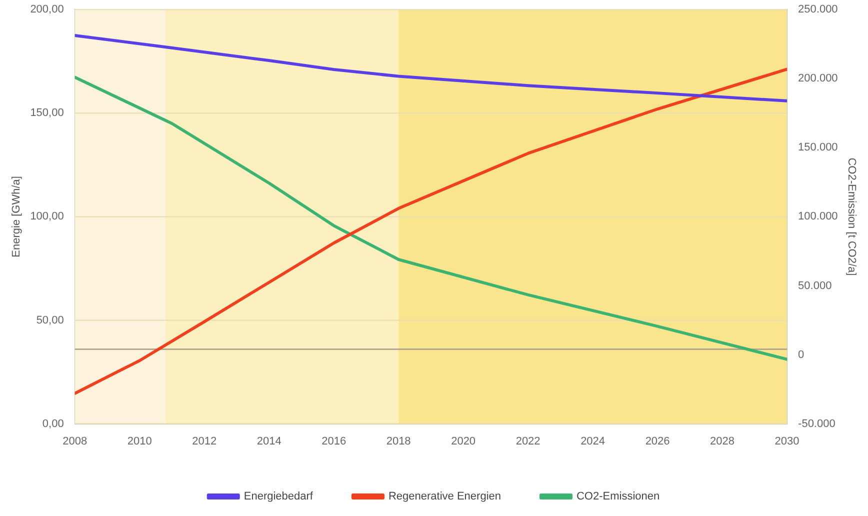 Image resolution: width=868 pixels, height=516 pixels. What do you see at coordinates (818, 78) in the screenshot?
I see `y2-tick-label: 200.000` at bounding box center [818, 78].